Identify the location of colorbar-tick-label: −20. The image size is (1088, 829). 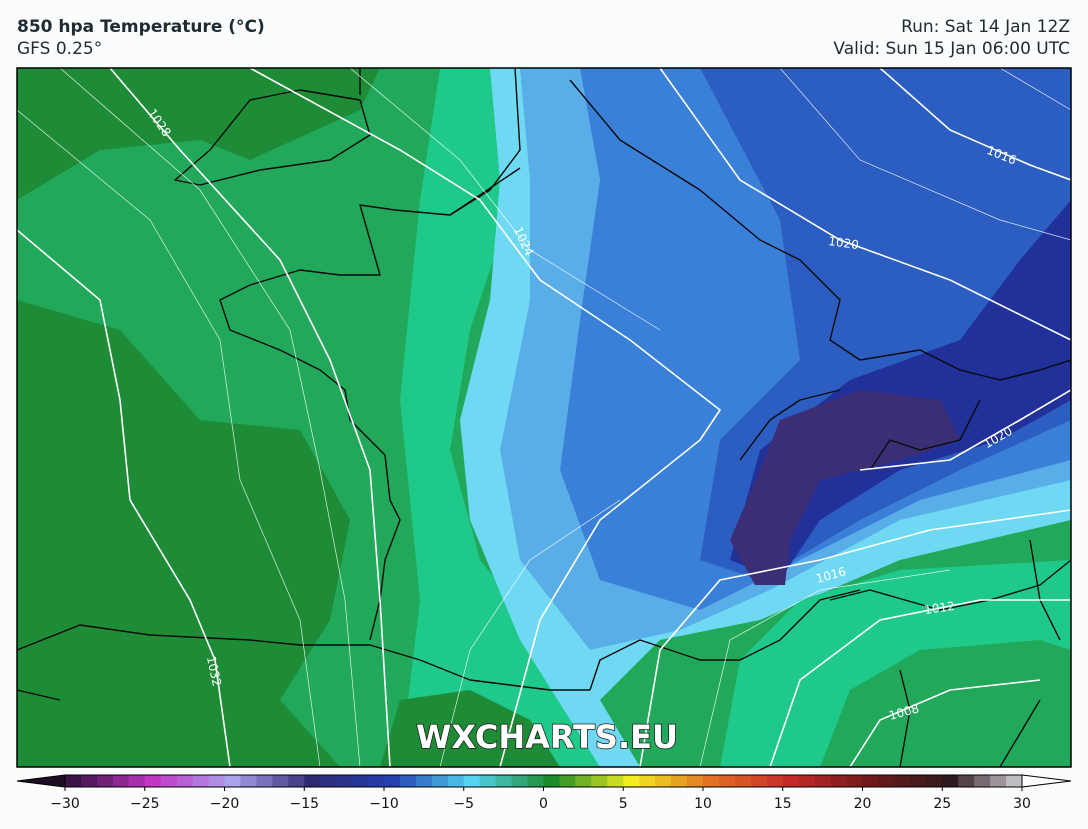
(225, 804).